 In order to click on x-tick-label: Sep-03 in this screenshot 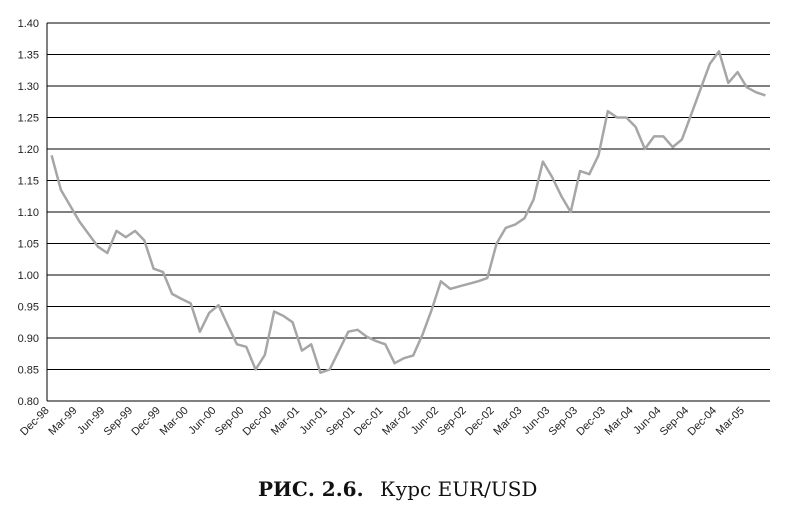, I will do `click(564, 422)`.